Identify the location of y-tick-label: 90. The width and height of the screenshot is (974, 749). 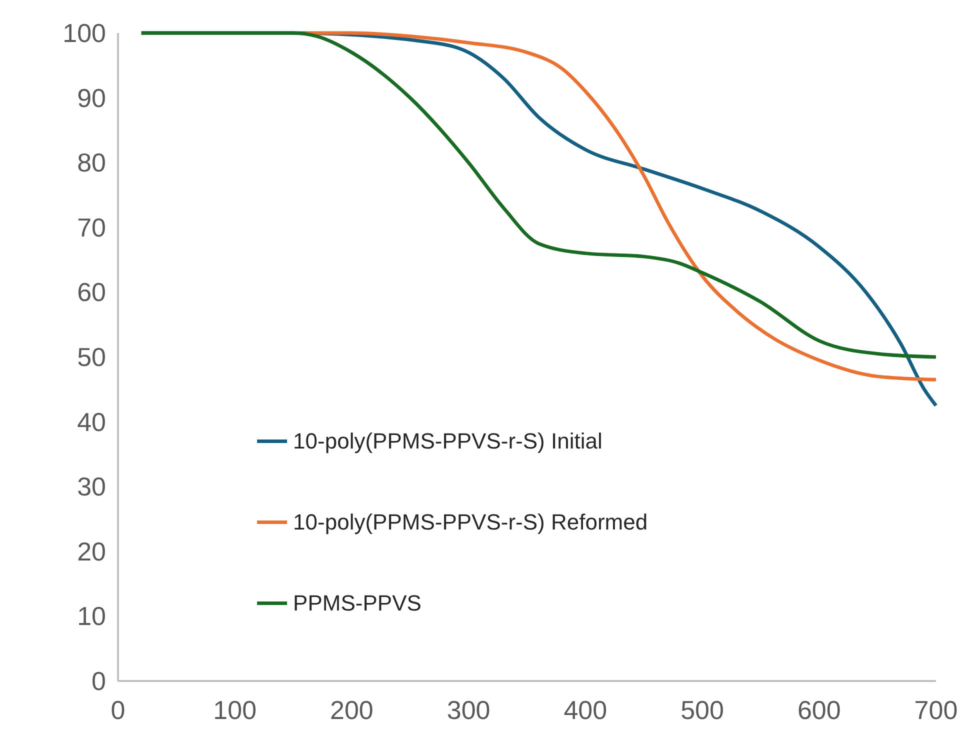
(91, 97).